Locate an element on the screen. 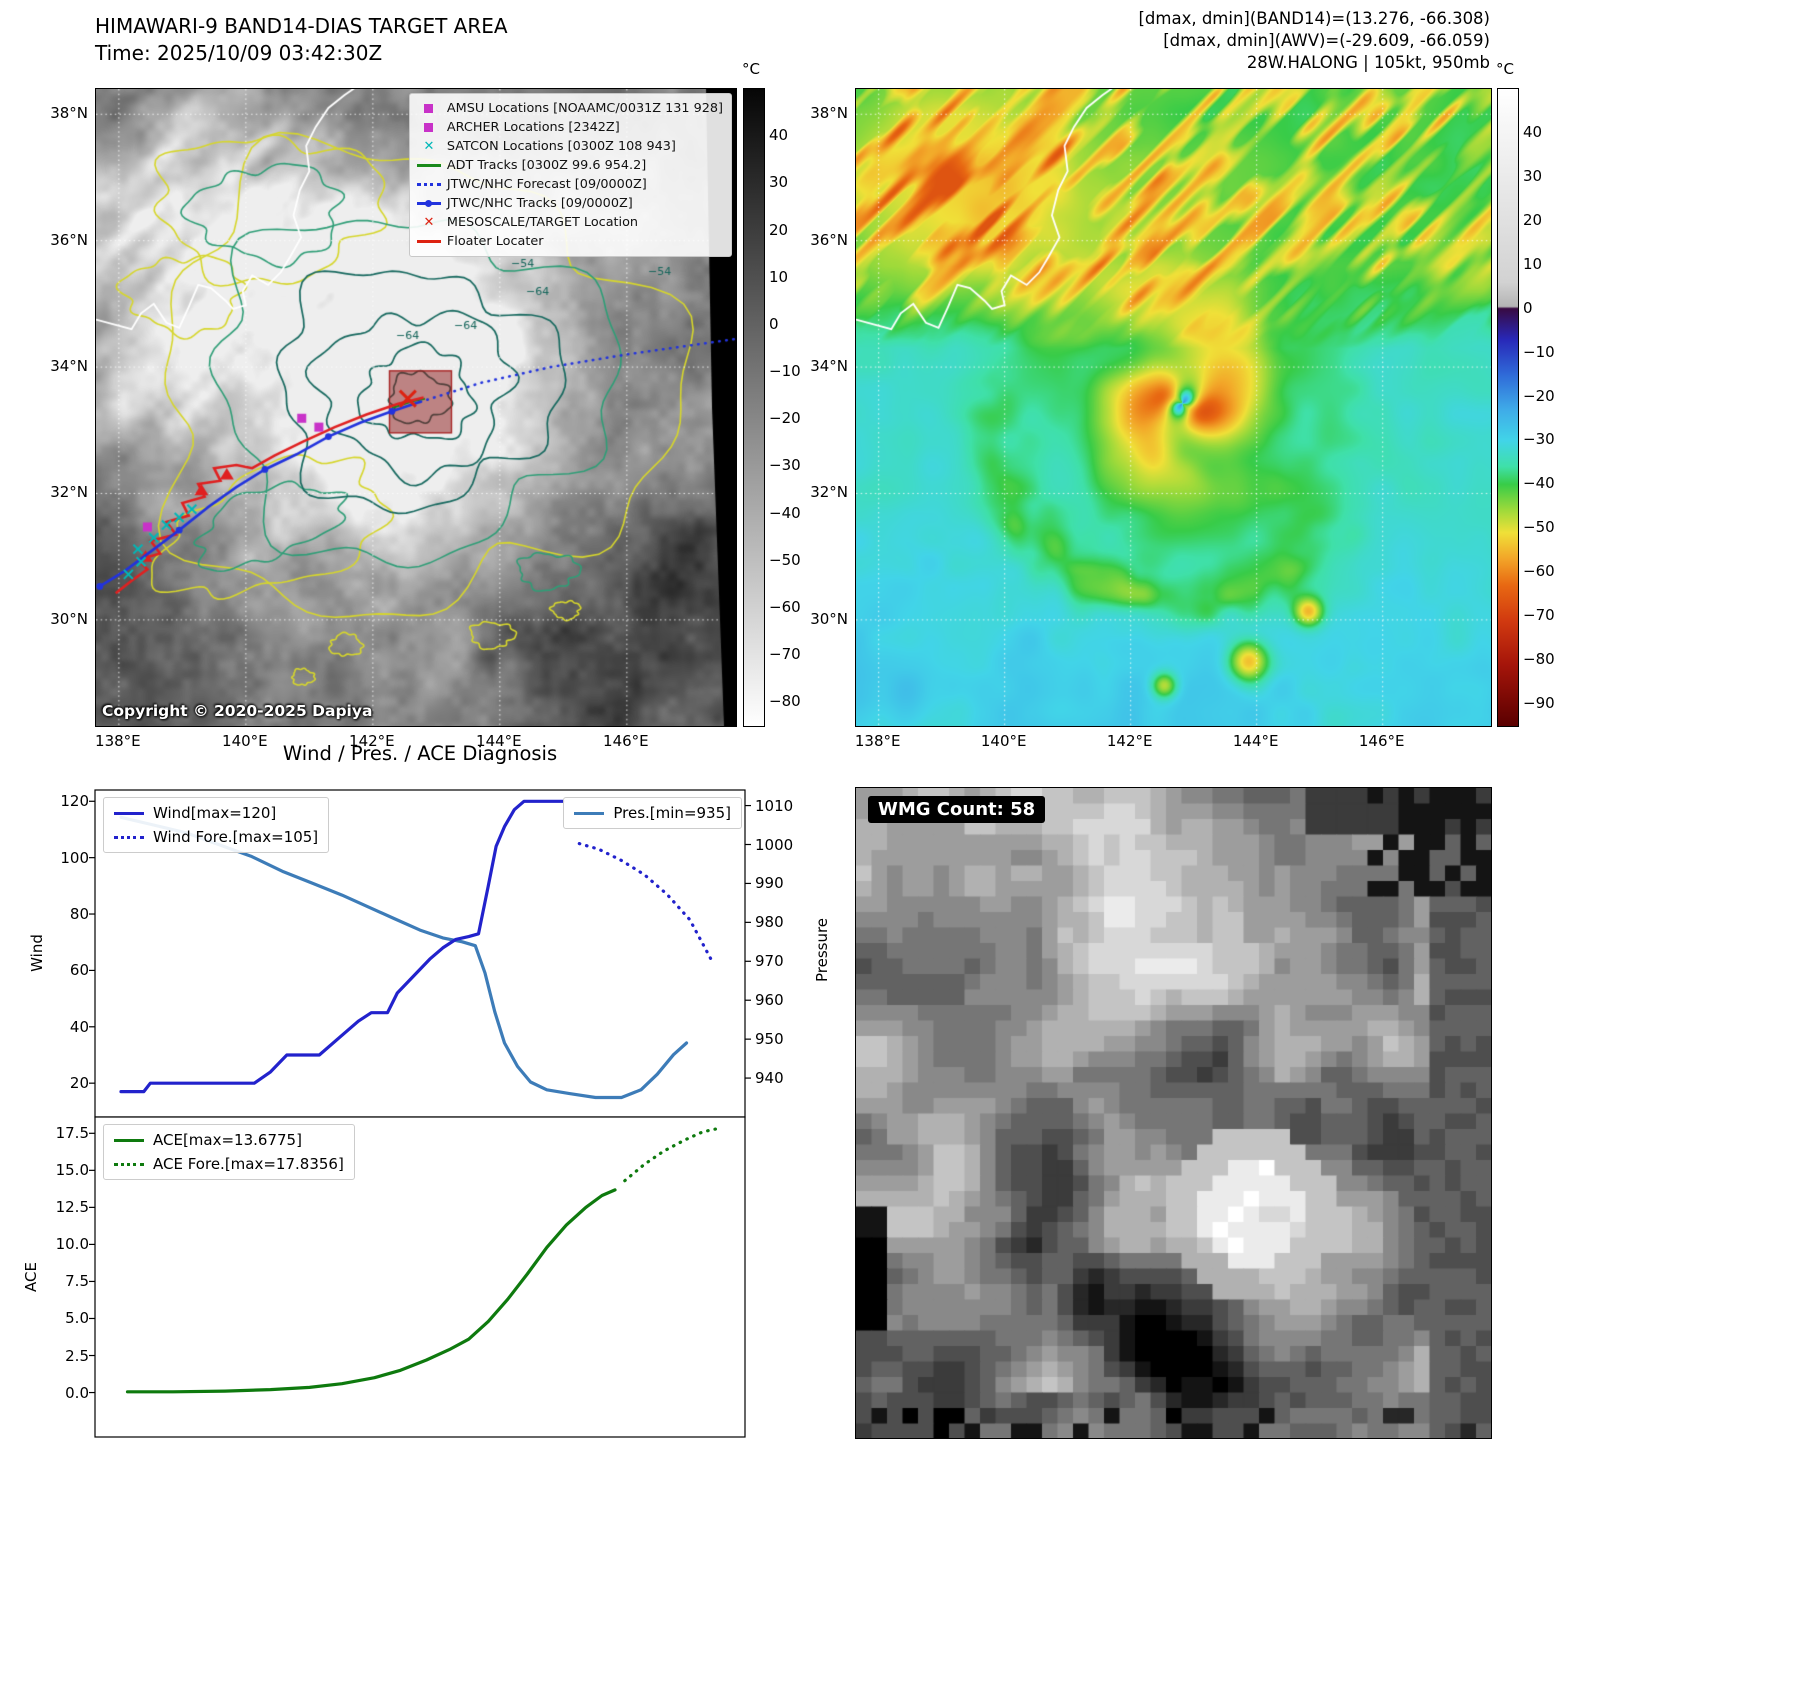 Image resolution: width=1801 pixels, height=1690 pixels. chart-ytick-right-label: 980 is located at coordinates (769, 922).